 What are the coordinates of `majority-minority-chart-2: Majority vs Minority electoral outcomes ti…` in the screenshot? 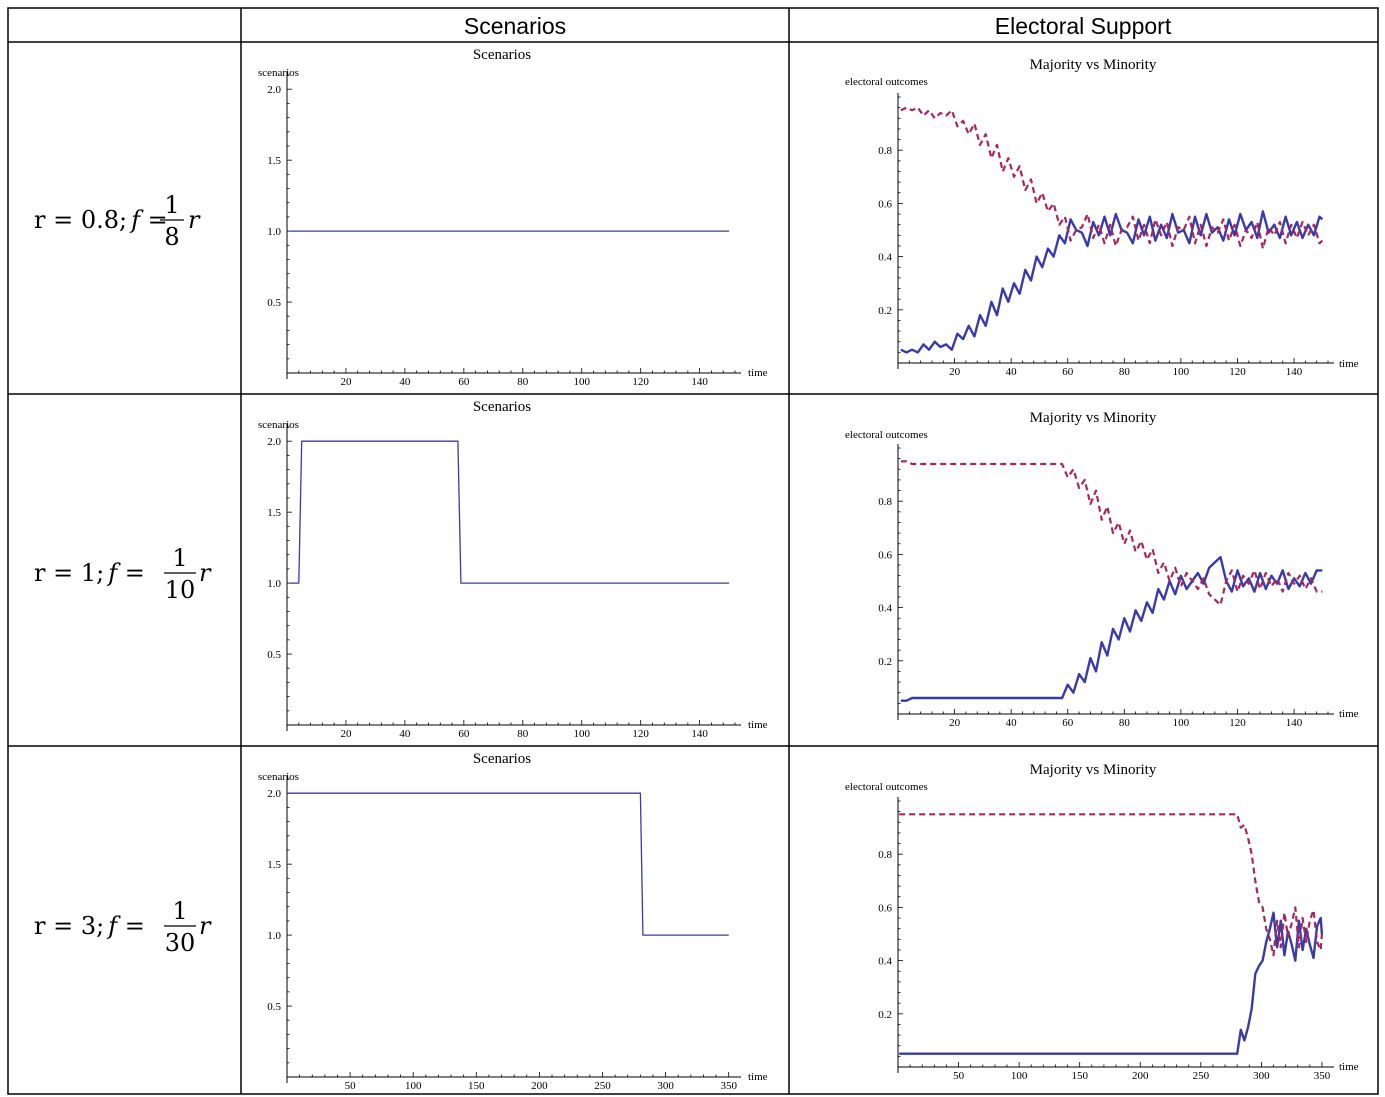 It's located at (1102, 569).